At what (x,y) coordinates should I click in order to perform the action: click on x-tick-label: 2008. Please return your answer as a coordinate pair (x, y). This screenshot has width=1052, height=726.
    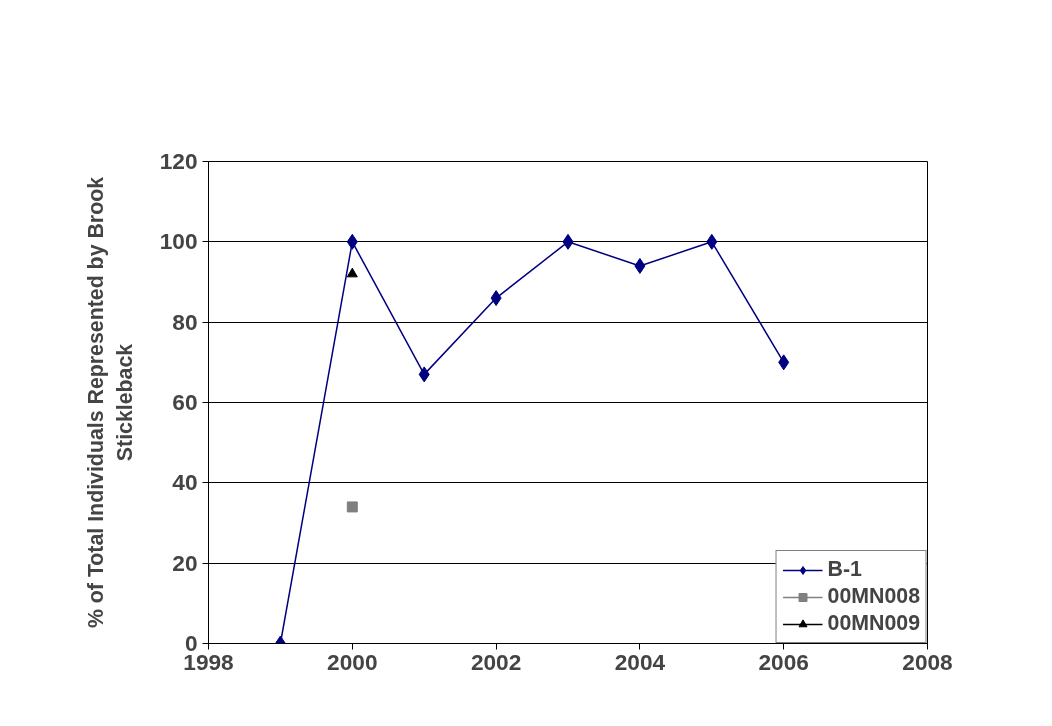
    Looking at the image, I should click on (927, 661).